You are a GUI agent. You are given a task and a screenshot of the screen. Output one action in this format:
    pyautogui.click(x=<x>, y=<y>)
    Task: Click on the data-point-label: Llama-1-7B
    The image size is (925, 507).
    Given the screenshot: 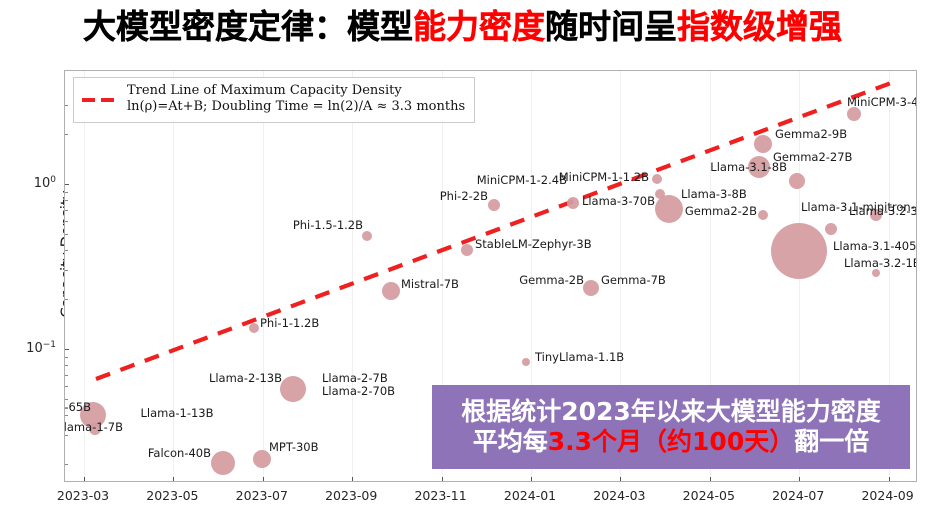 What is the action you would take?
    pyautogui.click(x=94, y=427)
    